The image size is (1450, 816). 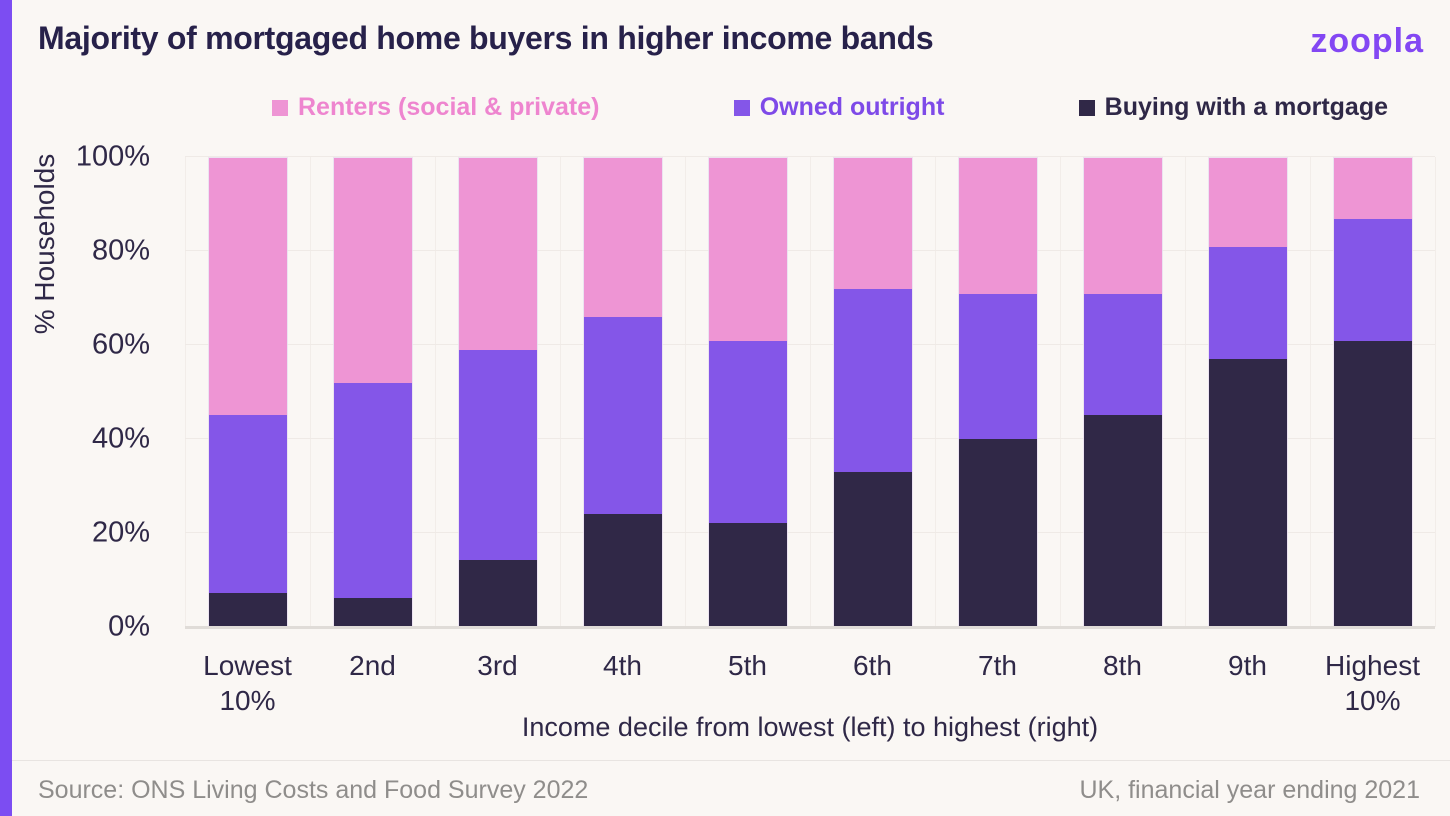 I want to click on stacked-bar-8th, so click(x=1122, y=392).